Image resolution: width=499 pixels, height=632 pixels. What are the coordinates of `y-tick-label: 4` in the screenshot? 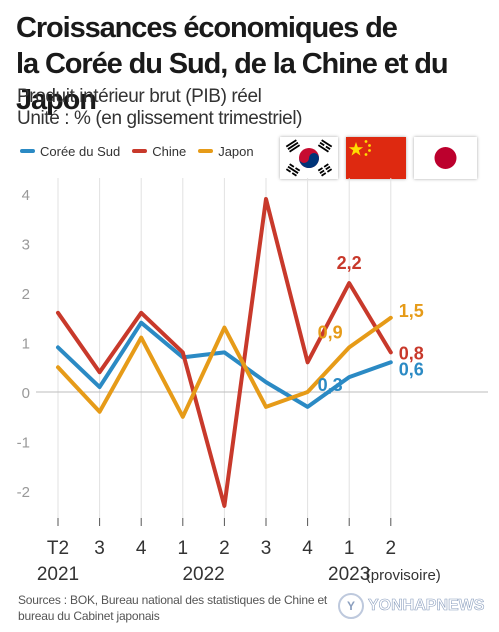 It's located at (26, 195).